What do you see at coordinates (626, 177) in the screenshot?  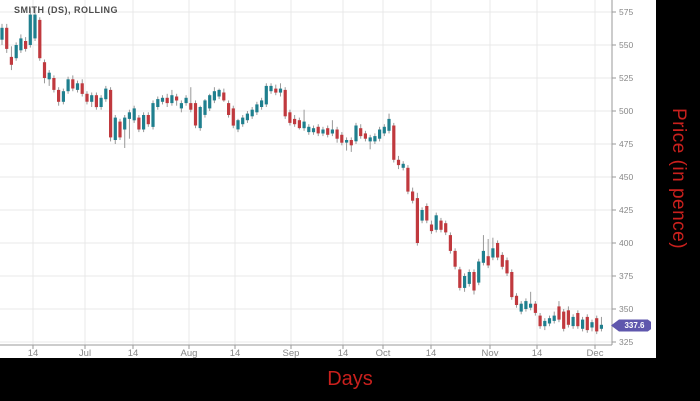 I see `y-tick-label: 450` at bounding box center [626, 177].